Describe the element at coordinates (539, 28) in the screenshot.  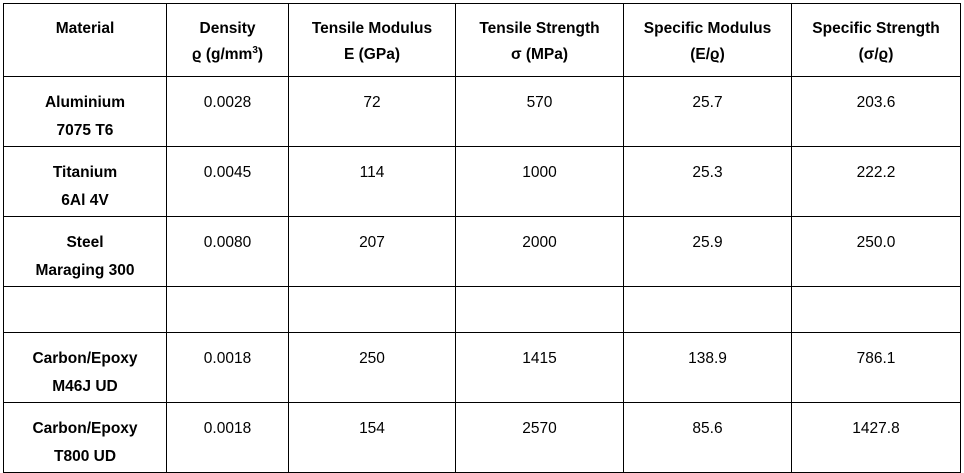
I see `header-tensile-strength-label: Tensile Strength` at that location.